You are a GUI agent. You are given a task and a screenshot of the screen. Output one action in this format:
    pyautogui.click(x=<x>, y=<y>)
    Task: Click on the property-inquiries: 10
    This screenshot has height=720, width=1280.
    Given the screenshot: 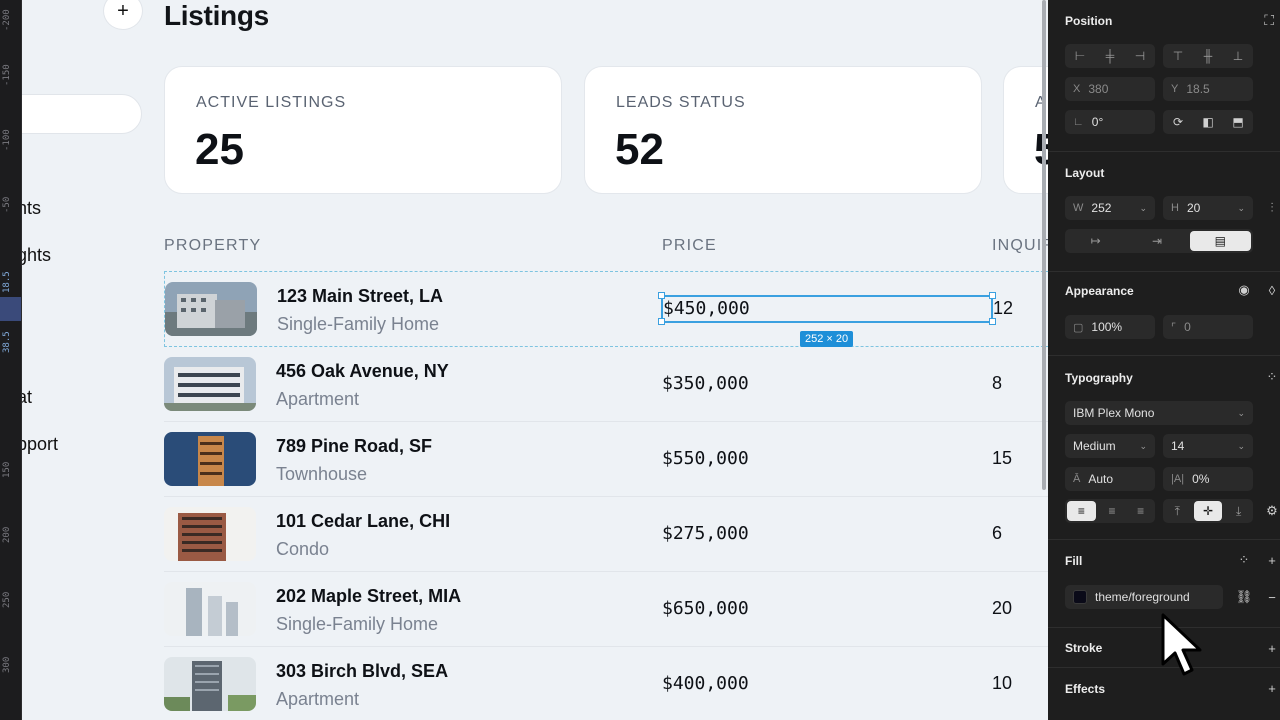 What is the action you would take?
    pyautogui.click(x=1002, y=683)
    